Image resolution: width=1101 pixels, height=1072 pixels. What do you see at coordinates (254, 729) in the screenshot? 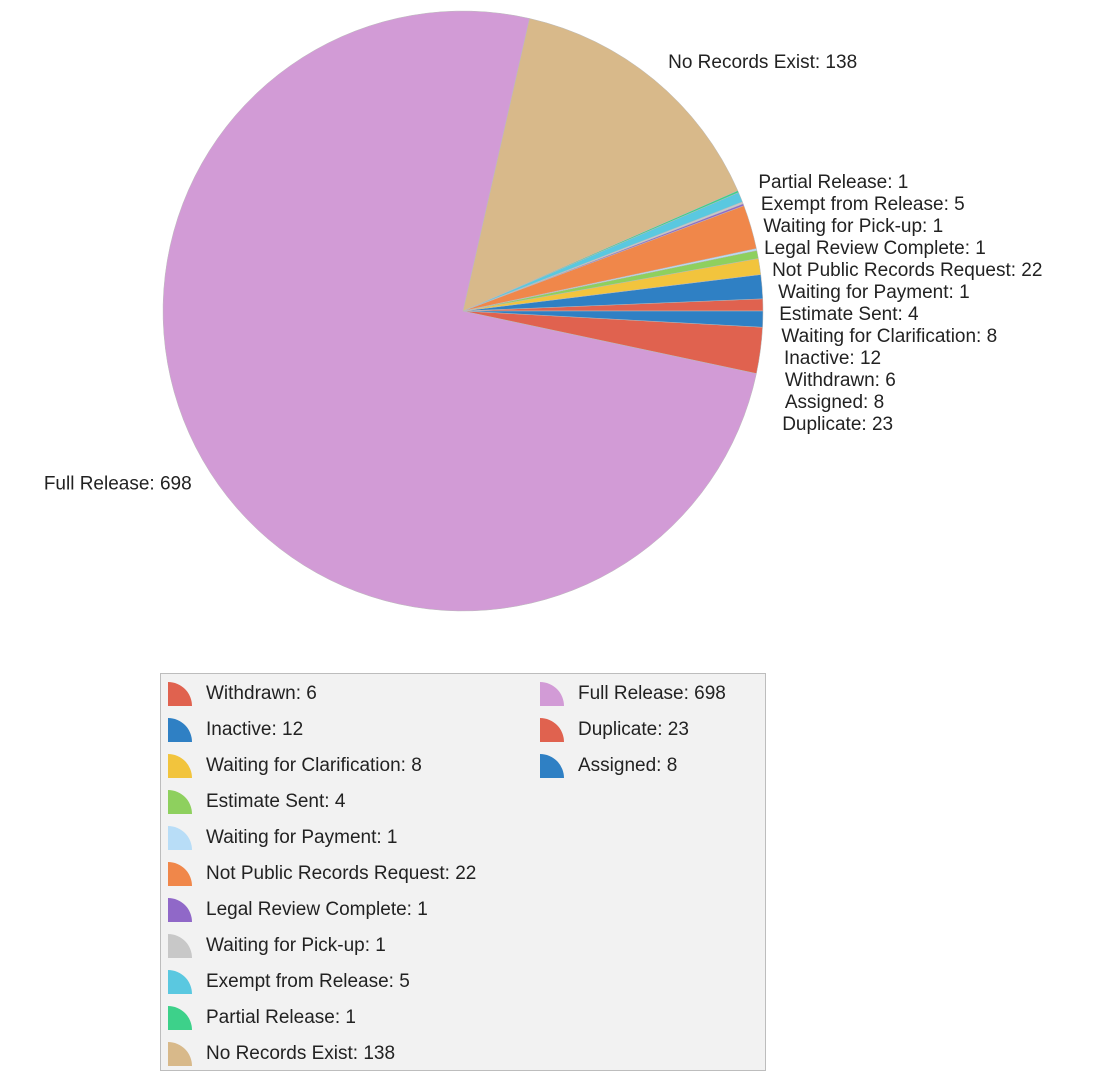
I see `legend-label: Inactive: 12` at bounding box center [254, 729].